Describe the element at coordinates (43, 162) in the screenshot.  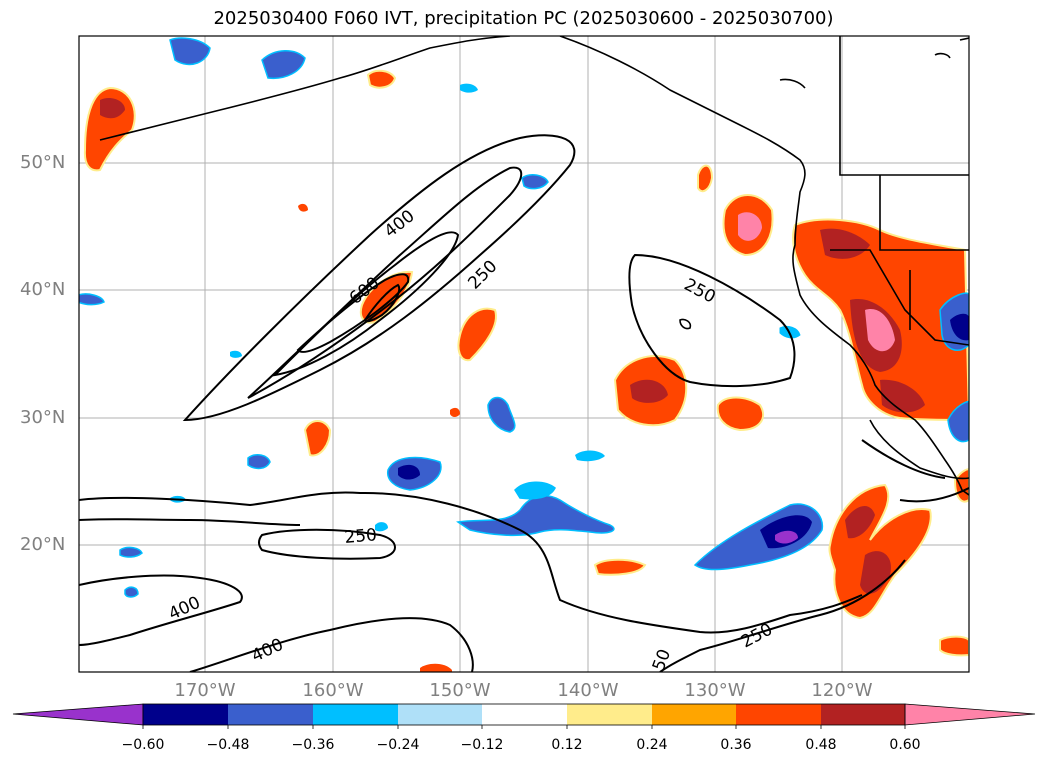
I see `lat-label: 50°N` at that location.